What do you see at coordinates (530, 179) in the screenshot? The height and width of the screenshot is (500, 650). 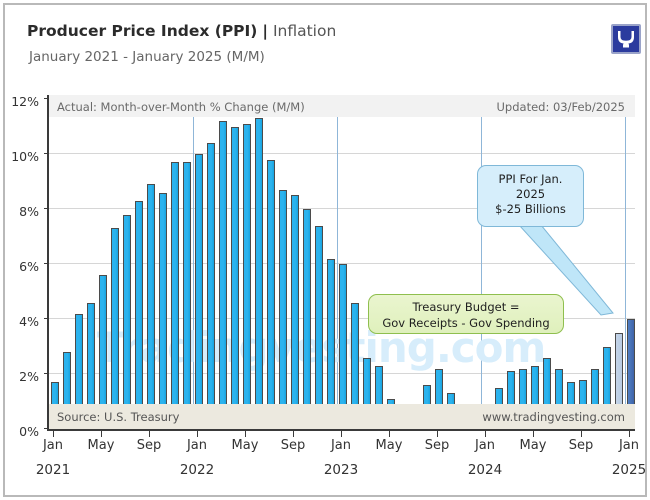 I see `ppi-callout-line1: PPI For Jan.` at bounding box center [530, 179].